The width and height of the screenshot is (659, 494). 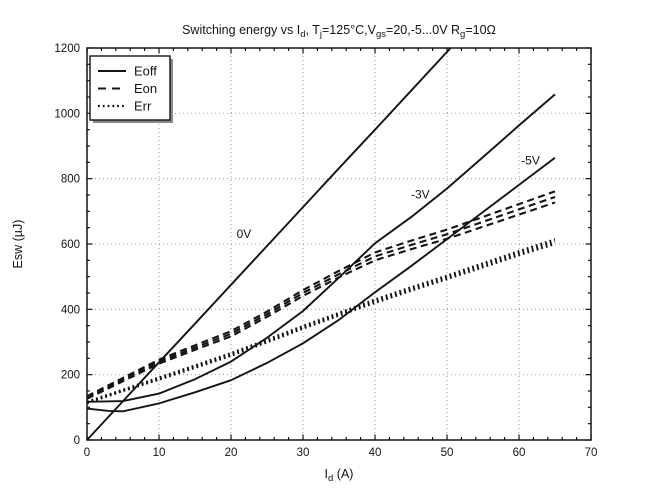 I want to click on y-tick-labels: 0 200 400 600 800 1000 1200, so click(x=67, y=245).